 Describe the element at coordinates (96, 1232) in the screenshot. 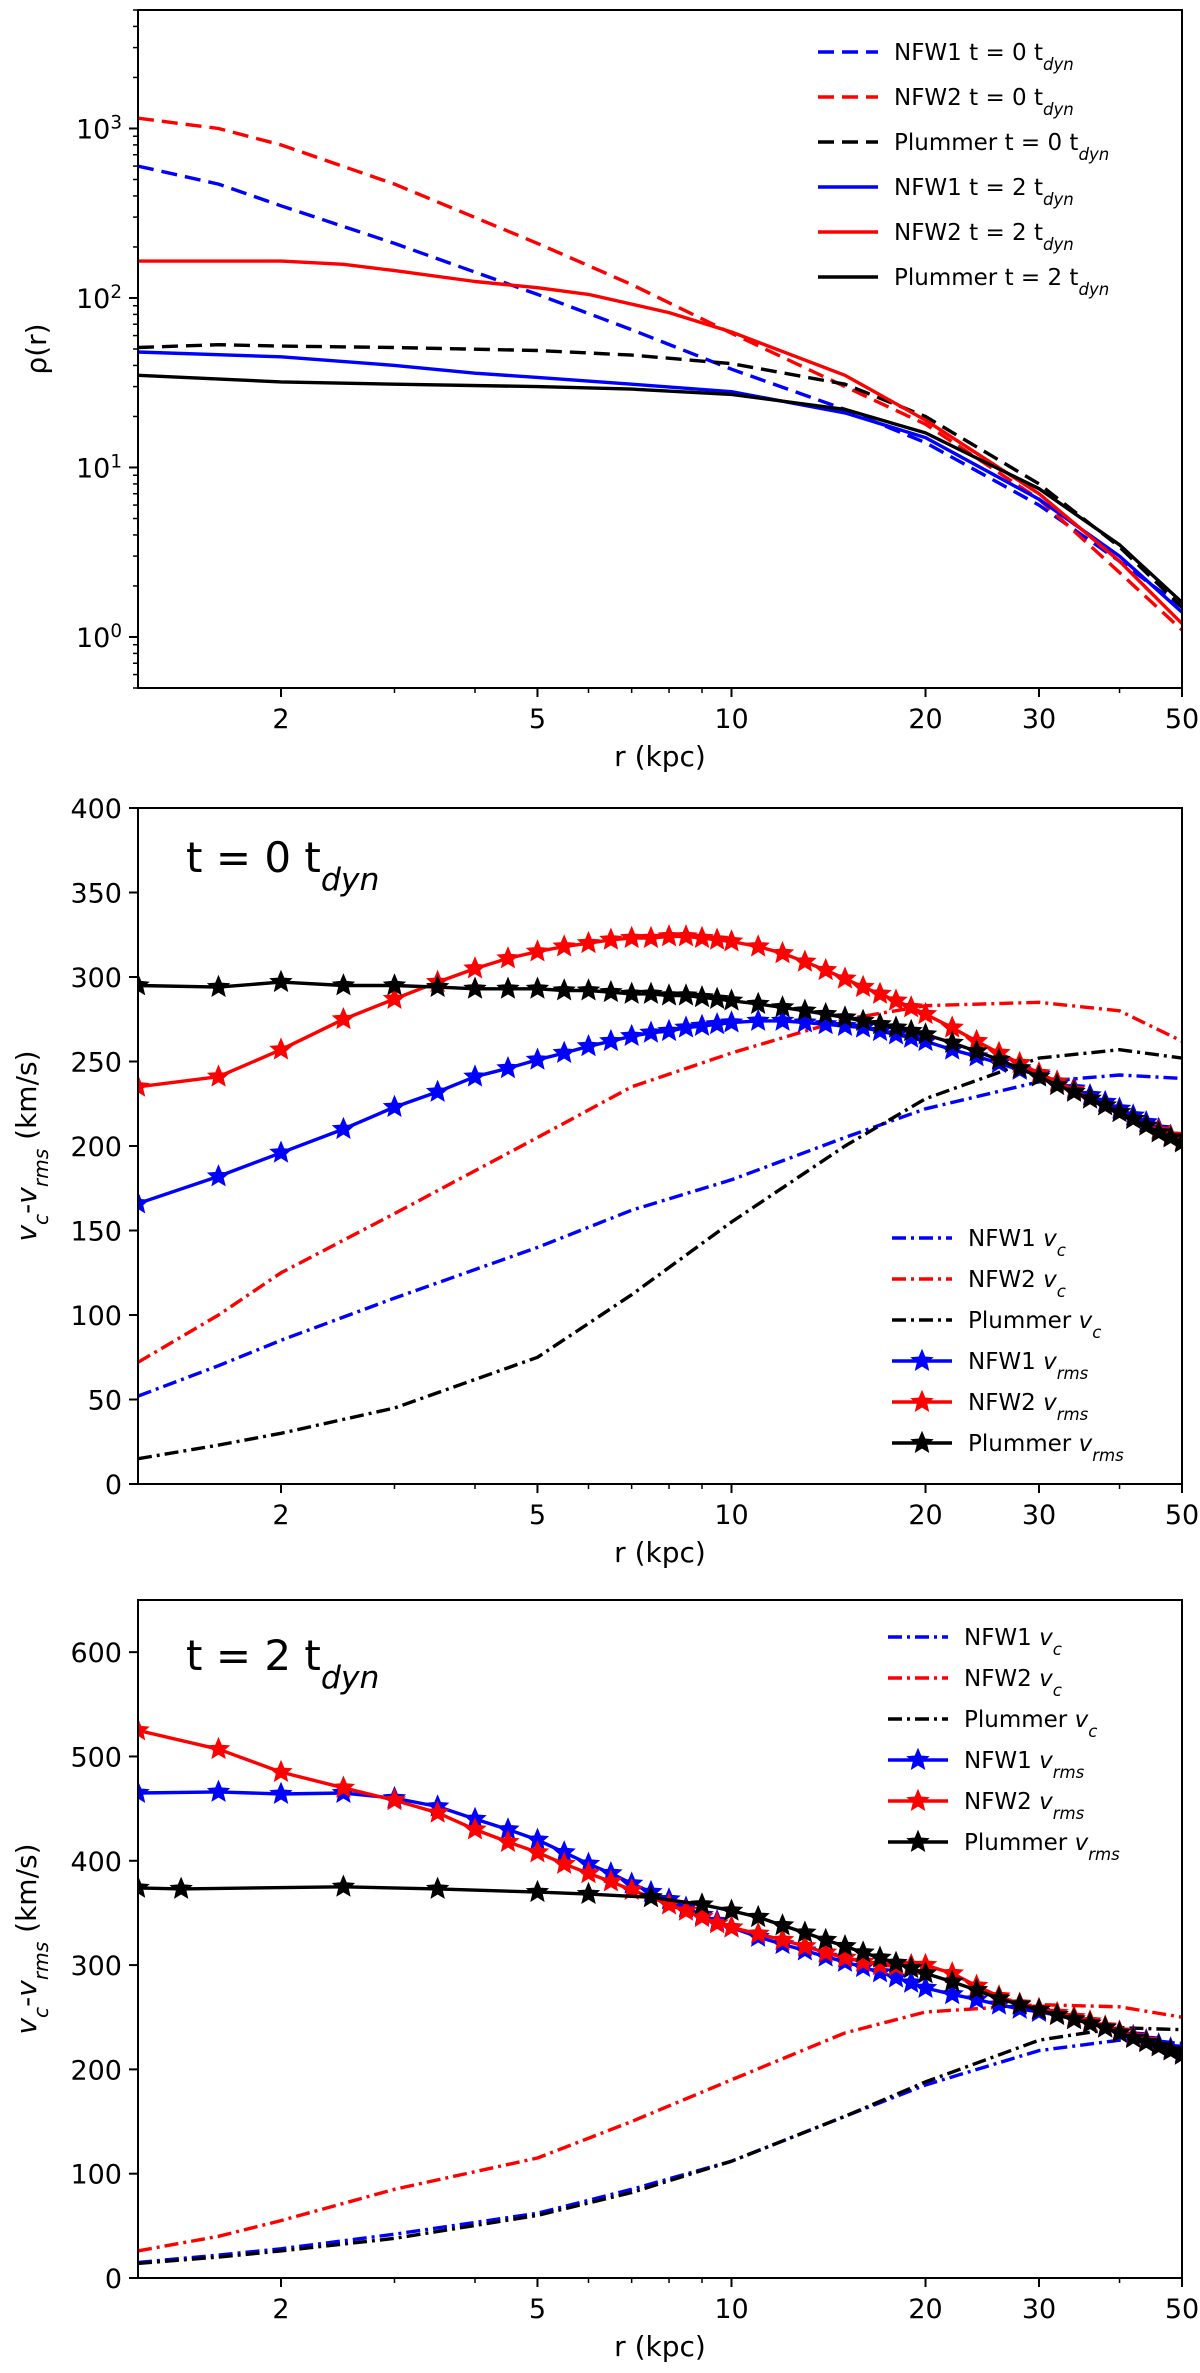

I see `y-tick-label: 150` at that location.